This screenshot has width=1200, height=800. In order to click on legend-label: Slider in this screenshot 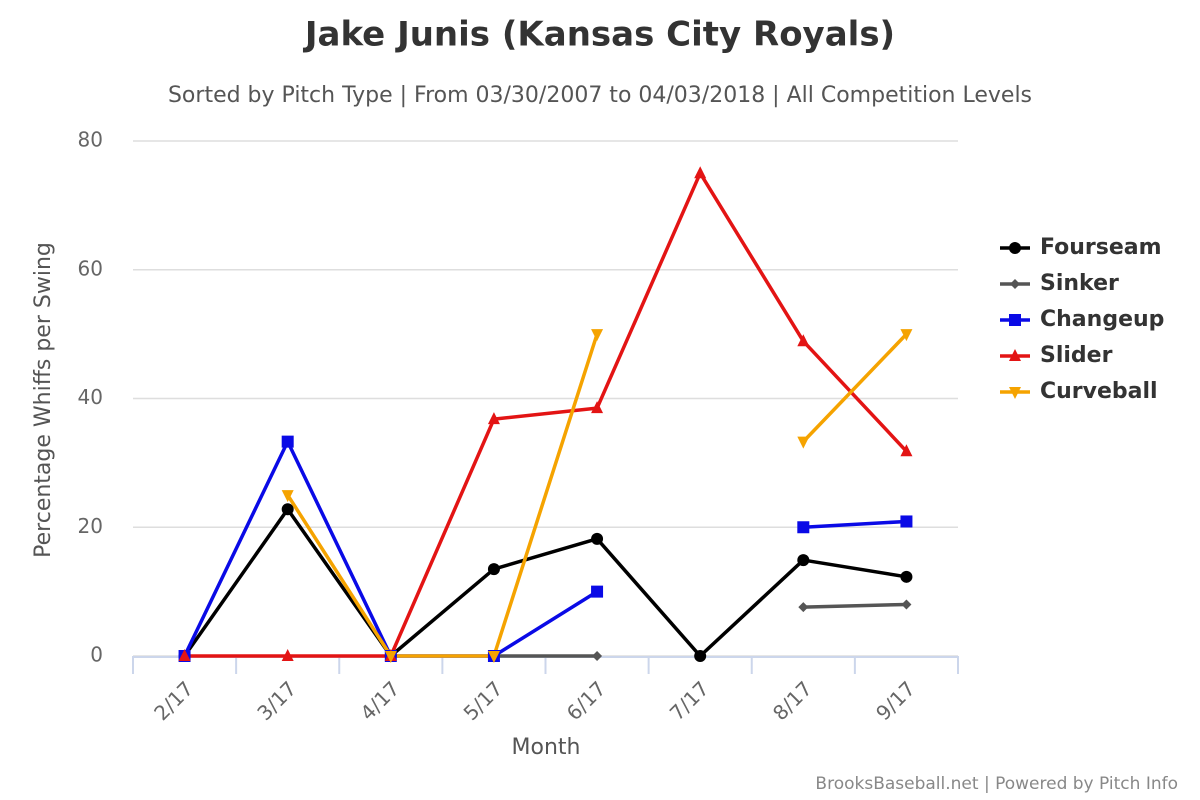, I will do `click(1076, 355)`.